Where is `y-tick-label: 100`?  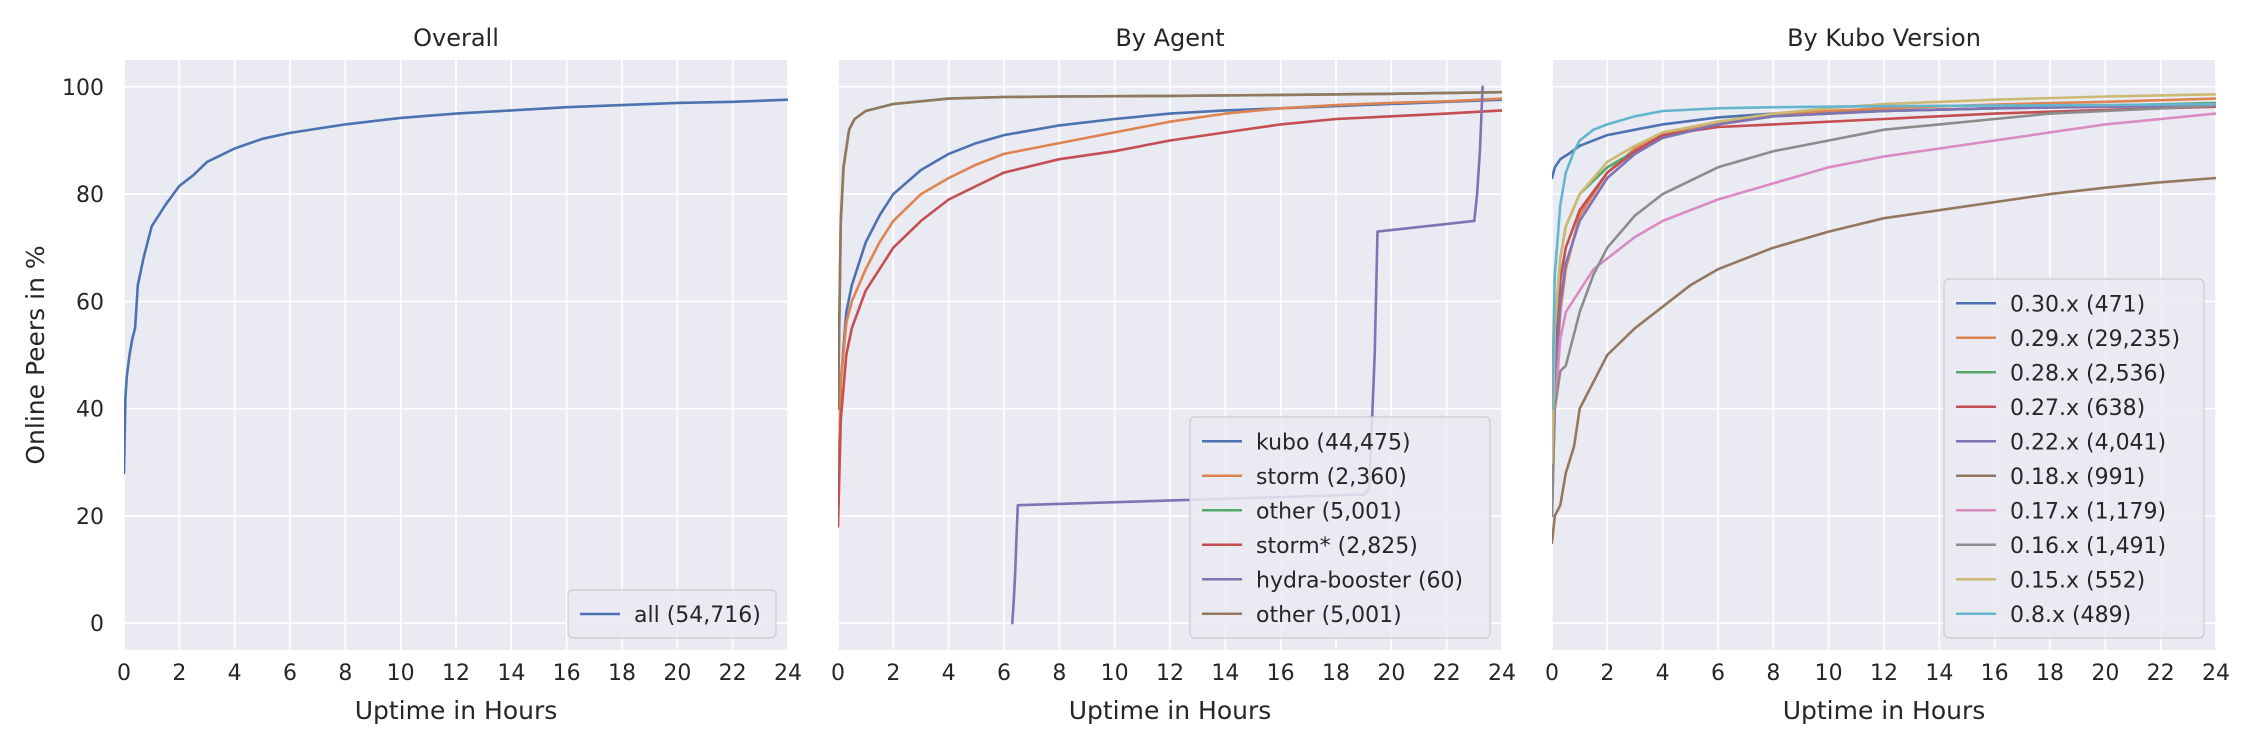 y-tick-label: 100 is located at coordinates (83, 88).